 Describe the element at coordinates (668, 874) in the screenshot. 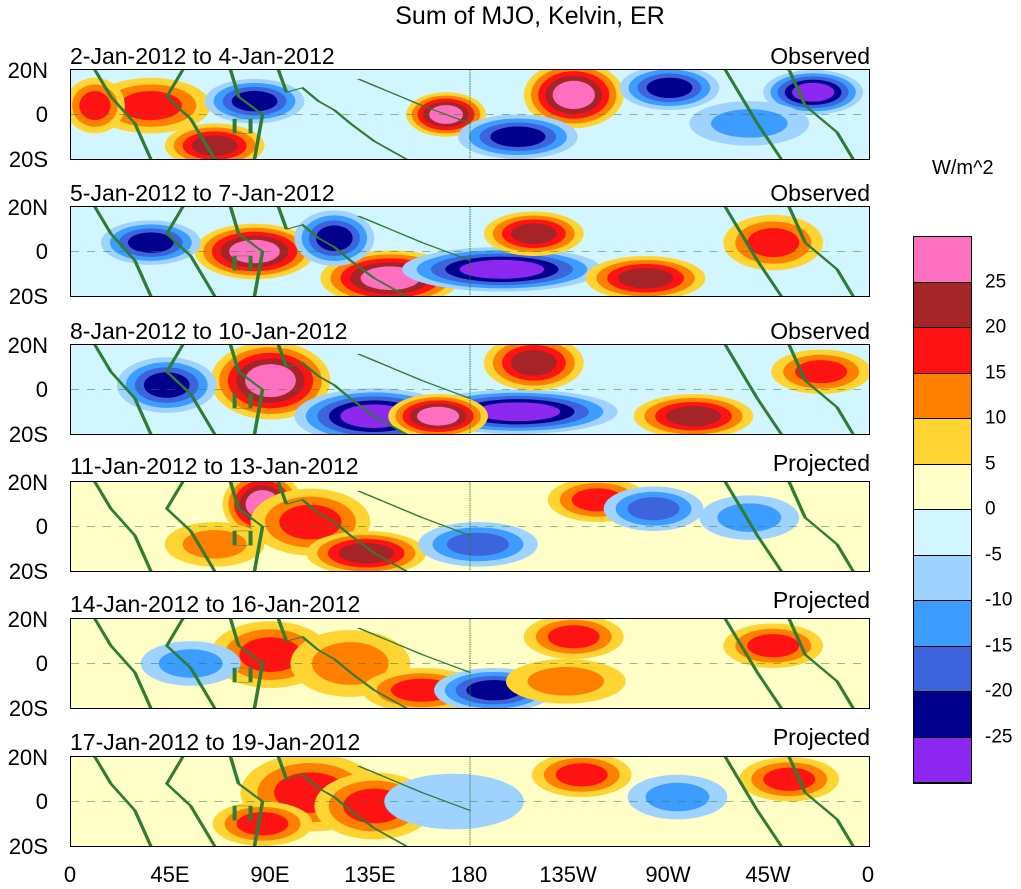

I see `lon-label-90w: 90W` at that location.